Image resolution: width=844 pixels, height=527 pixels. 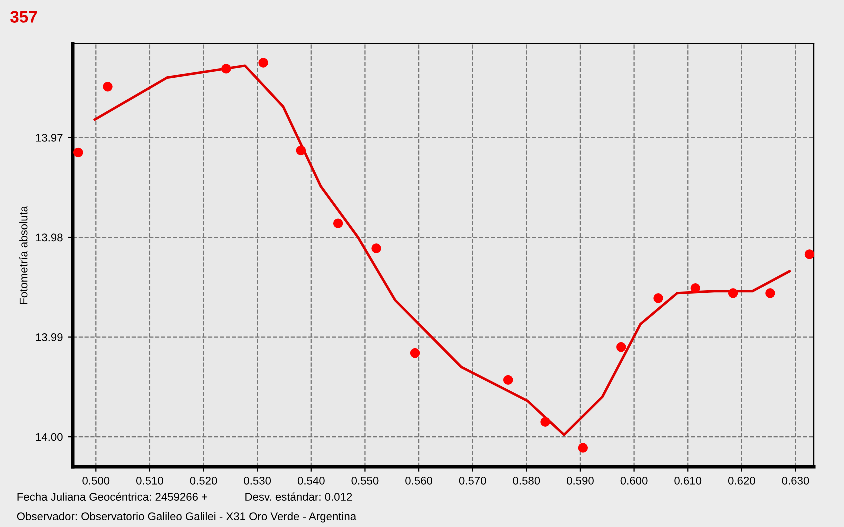 What do you see at coordinates (187, 517) in the screenshot?
I see `text: Observador: Observatorio Galileo Galilei - X31 Oro Verde - Argentina` at bounding box center [187, 517].